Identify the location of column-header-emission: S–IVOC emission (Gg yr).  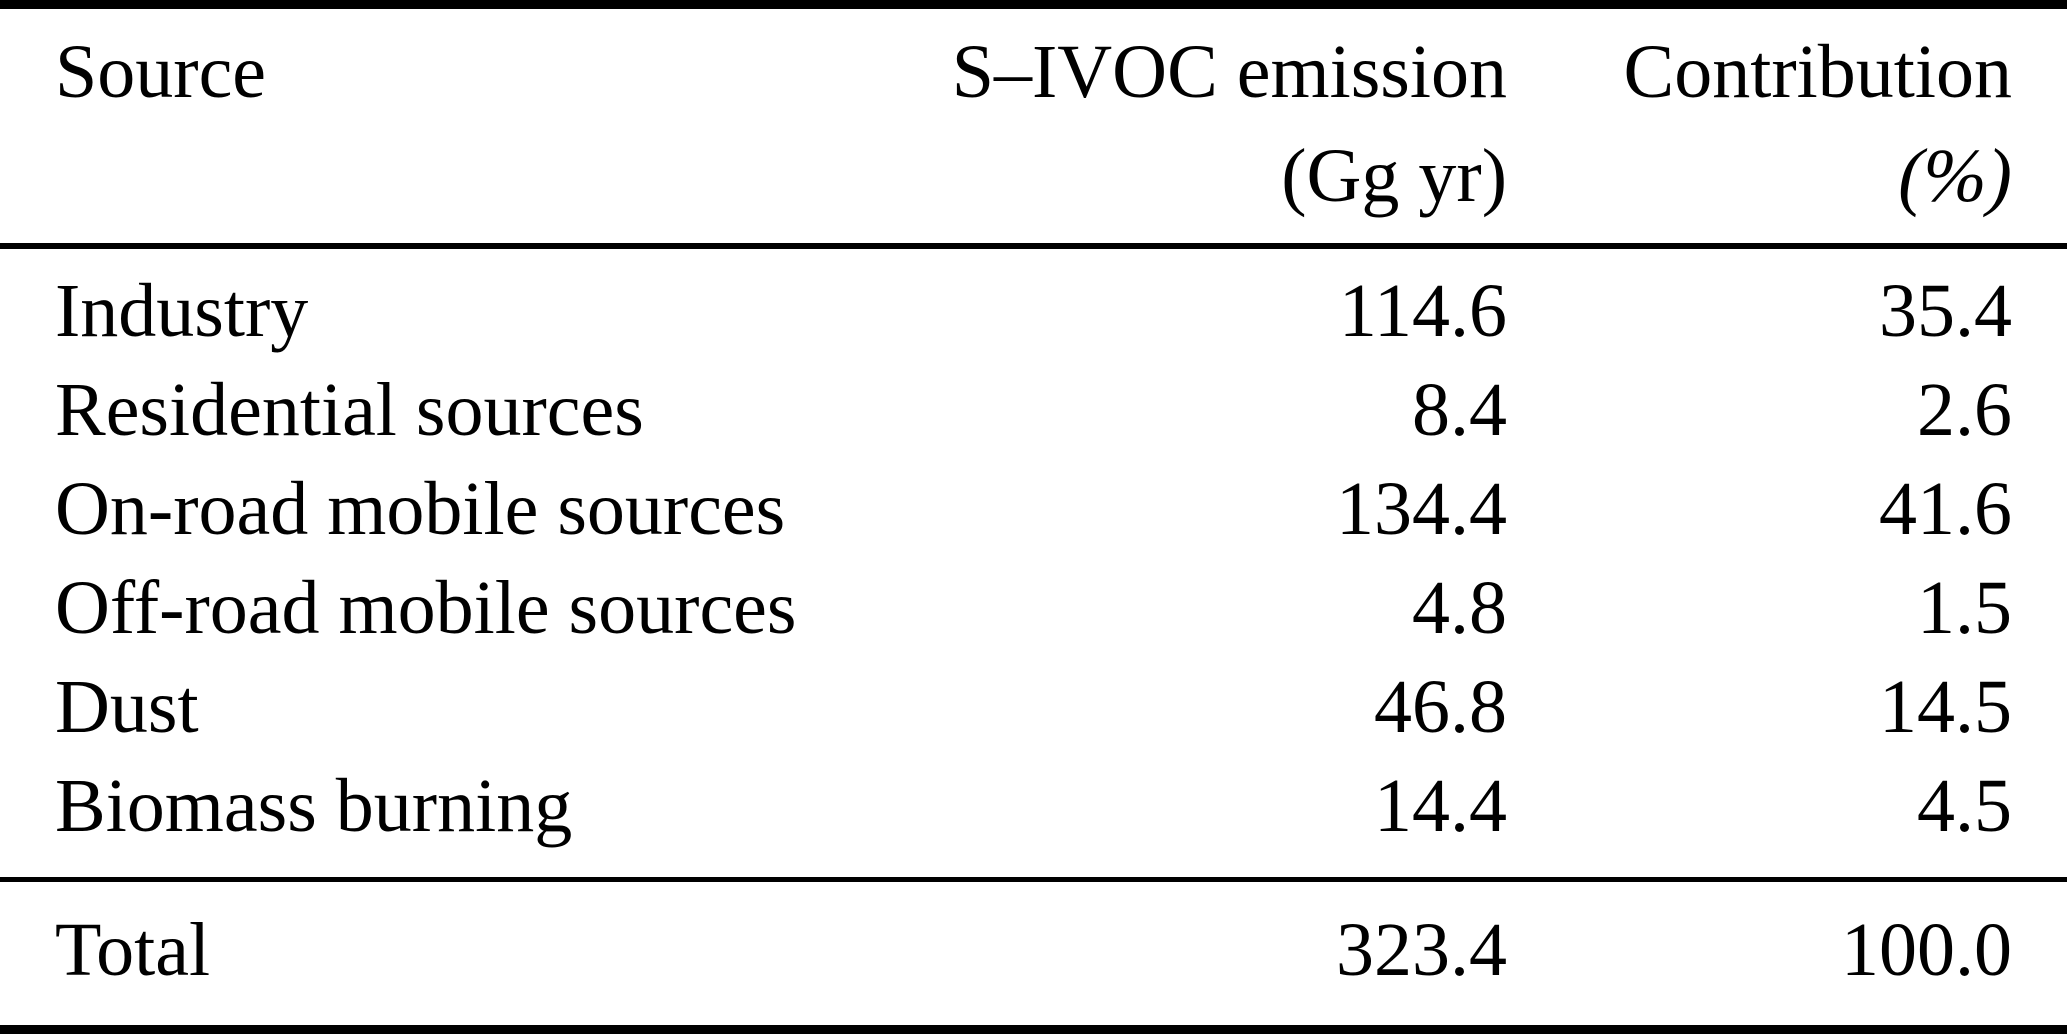
(1157, 124).